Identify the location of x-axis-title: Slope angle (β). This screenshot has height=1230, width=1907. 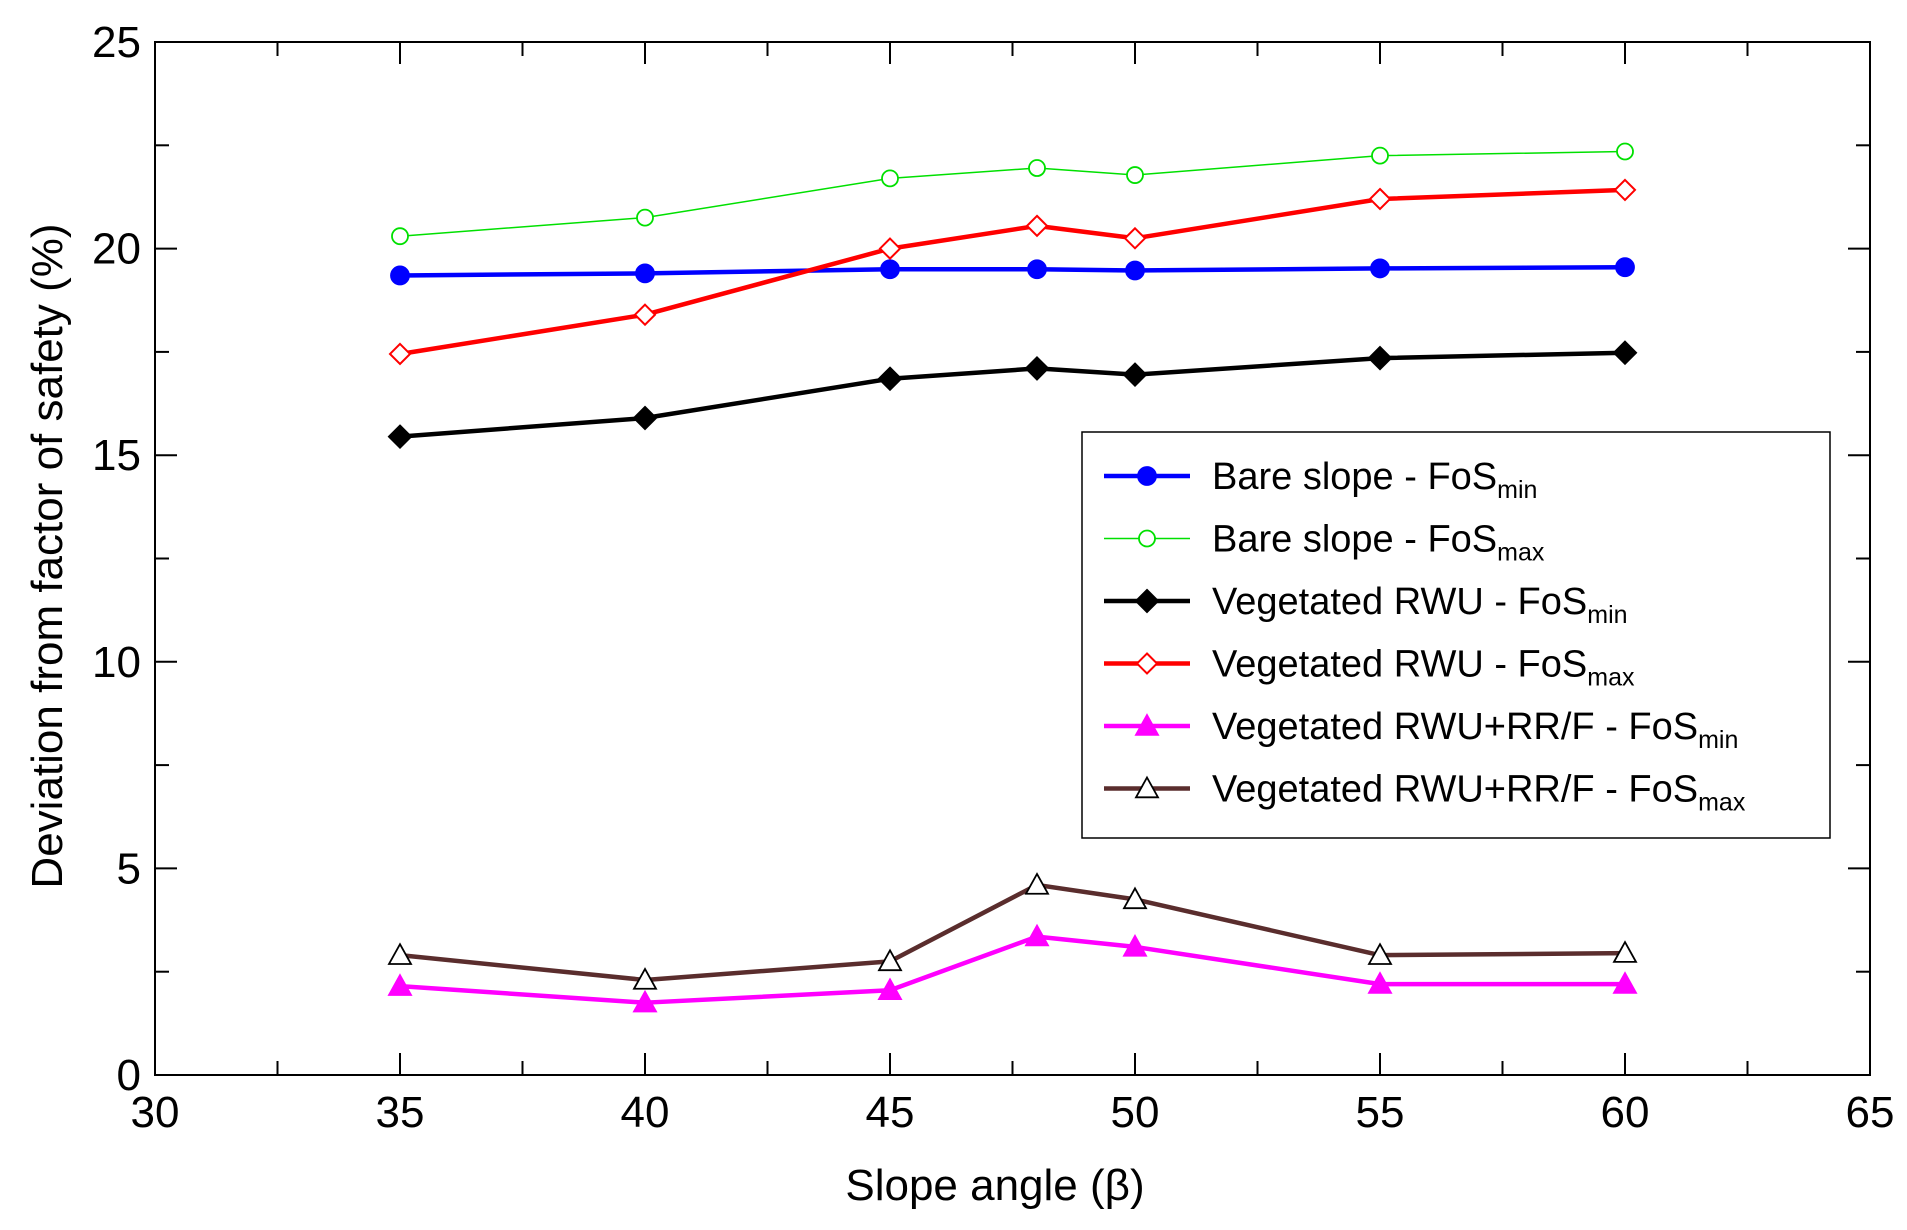
(994, 1185).